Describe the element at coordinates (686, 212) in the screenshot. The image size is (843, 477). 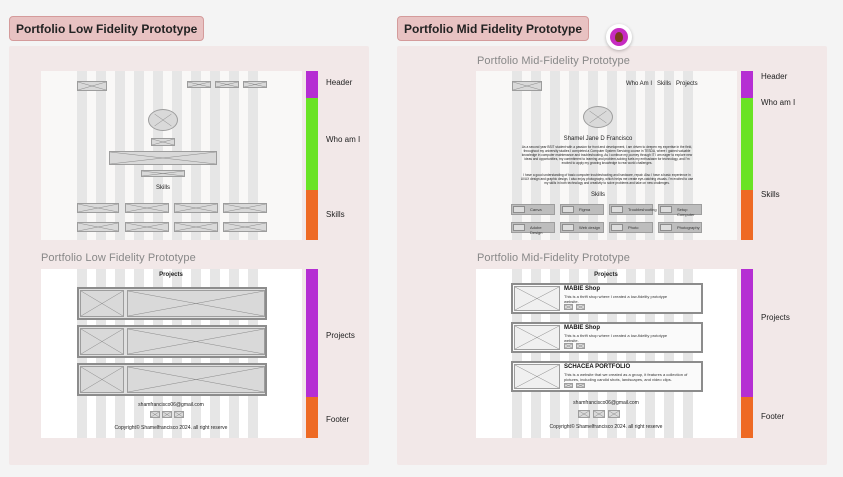
I see `skill-label: Setup Computer` at that location.